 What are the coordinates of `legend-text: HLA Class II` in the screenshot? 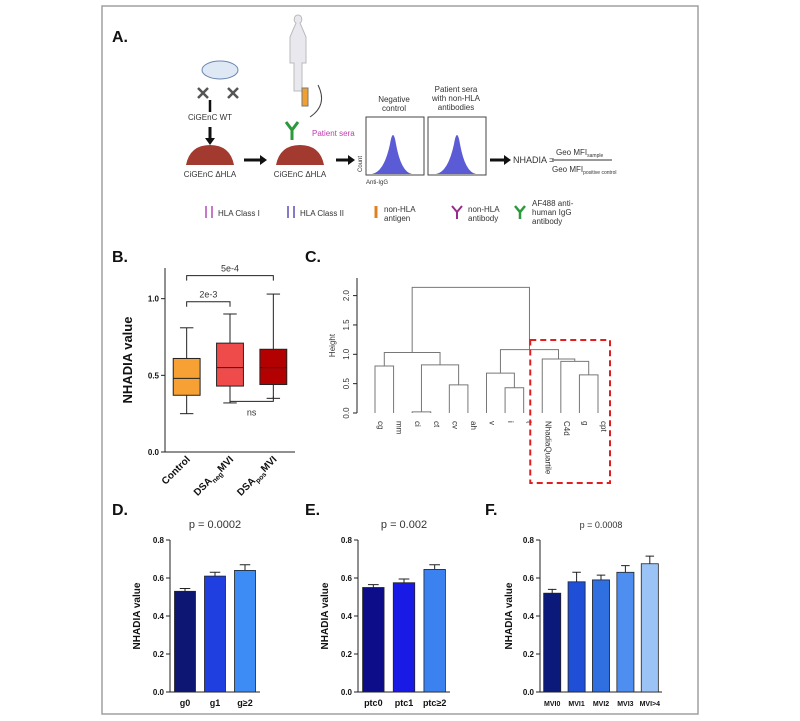 It's located at (322, 213).